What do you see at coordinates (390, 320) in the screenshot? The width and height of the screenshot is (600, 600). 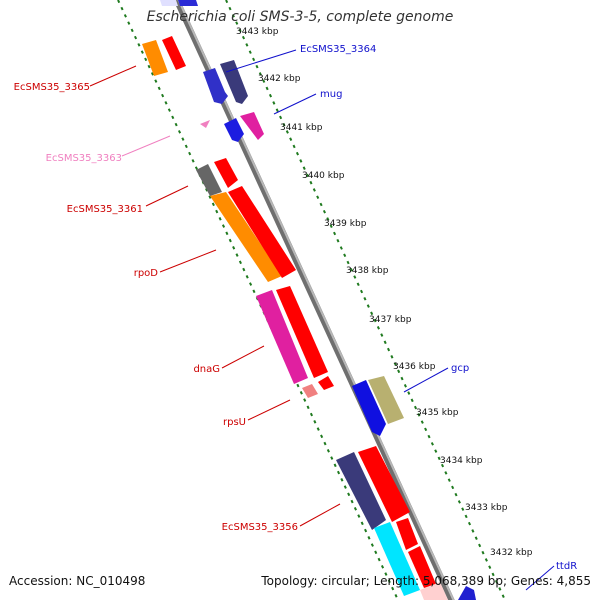 I see `scale-tick-label: 3437 kbp` at bounding box center [390, 320].